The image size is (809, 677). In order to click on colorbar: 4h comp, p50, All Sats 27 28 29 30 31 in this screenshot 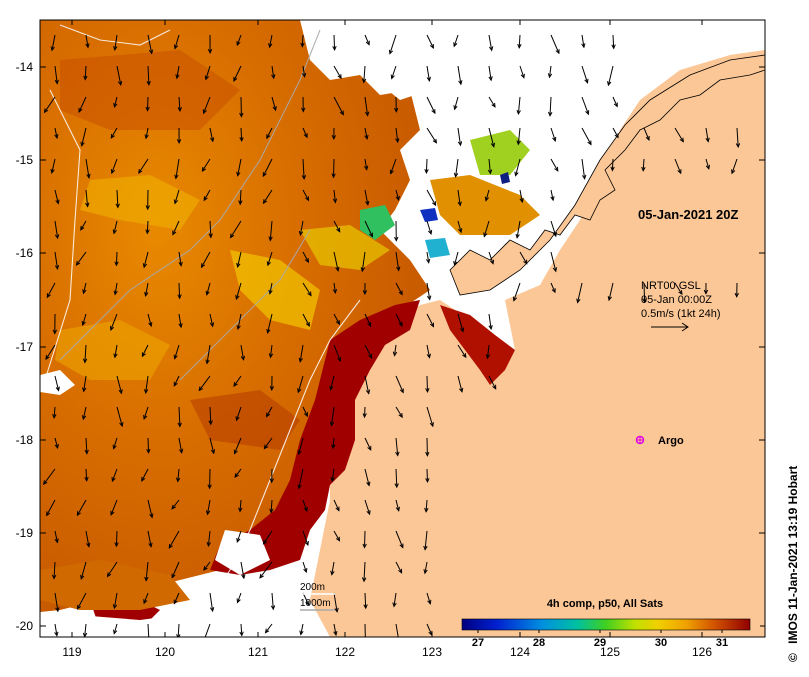, I will do `click(607, 621)`.